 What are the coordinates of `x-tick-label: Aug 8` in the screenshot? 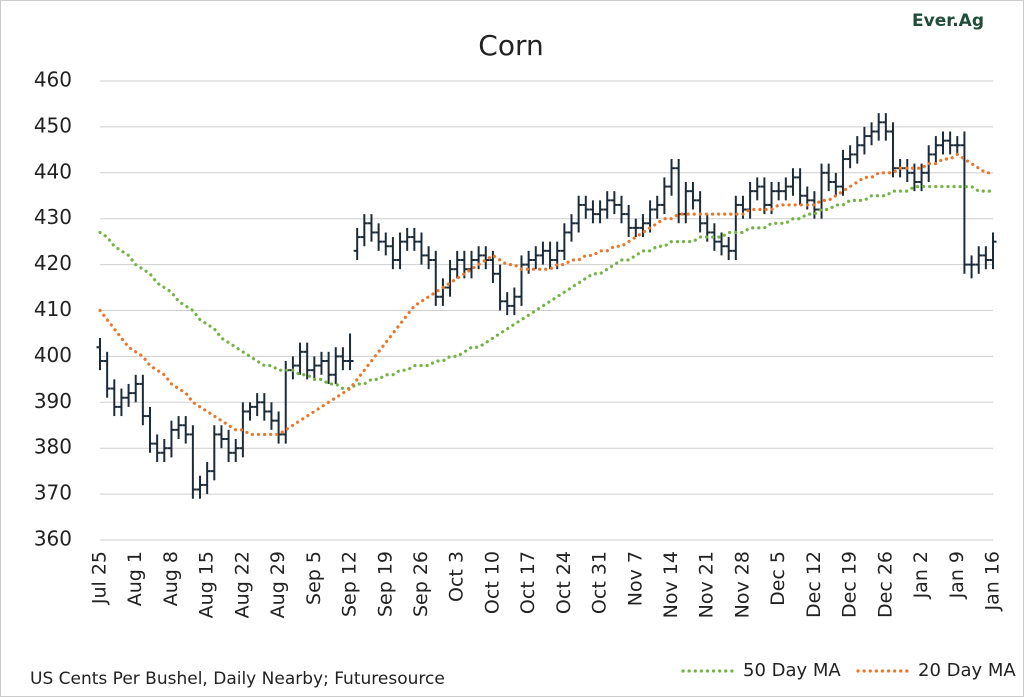 It's located at (171, 578).